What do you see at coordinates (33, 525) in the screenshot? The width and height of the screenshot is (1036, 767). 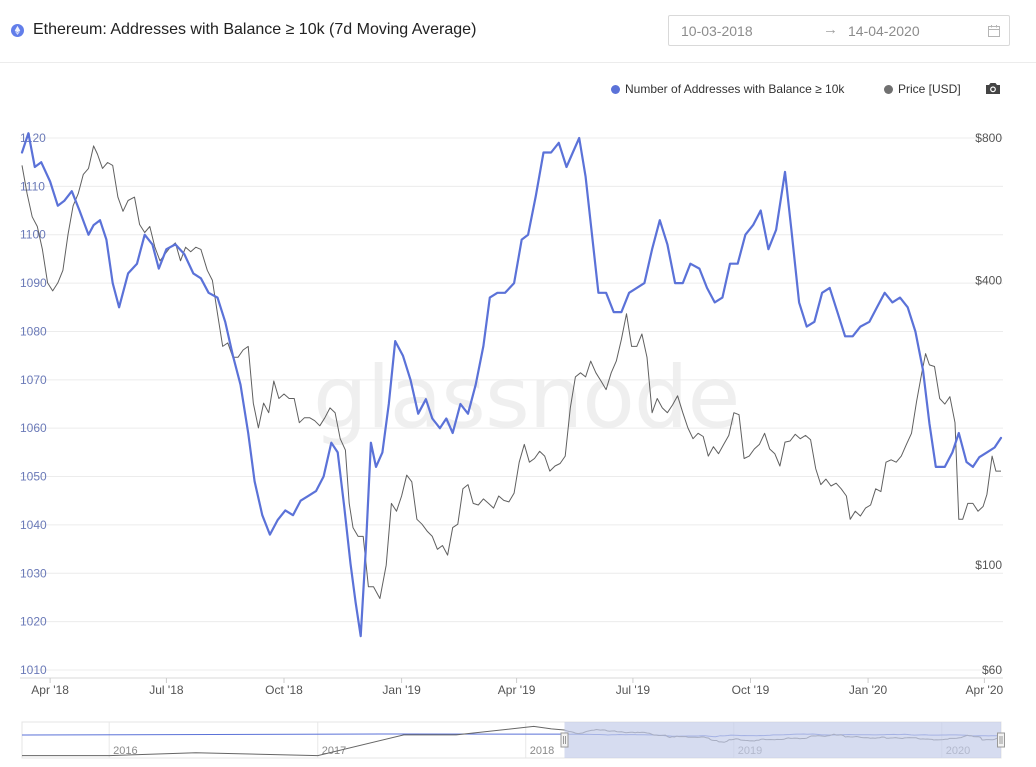 I see `y-left-tick-label: 1040` at bounding box center [33, 525].